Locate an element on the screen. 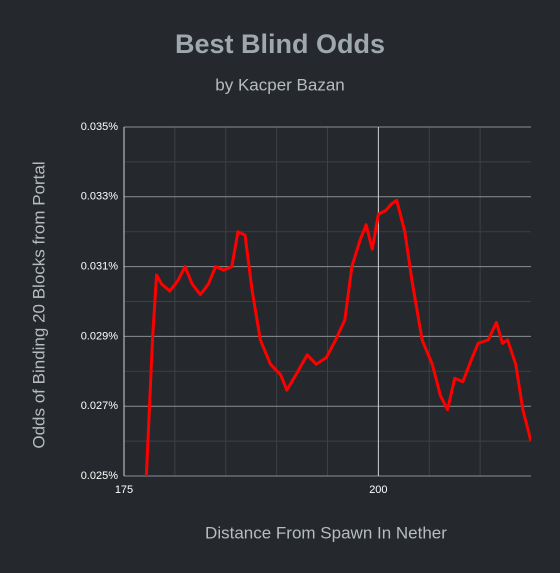  x-tick-label: 200 is located at coordinates (378, 490).